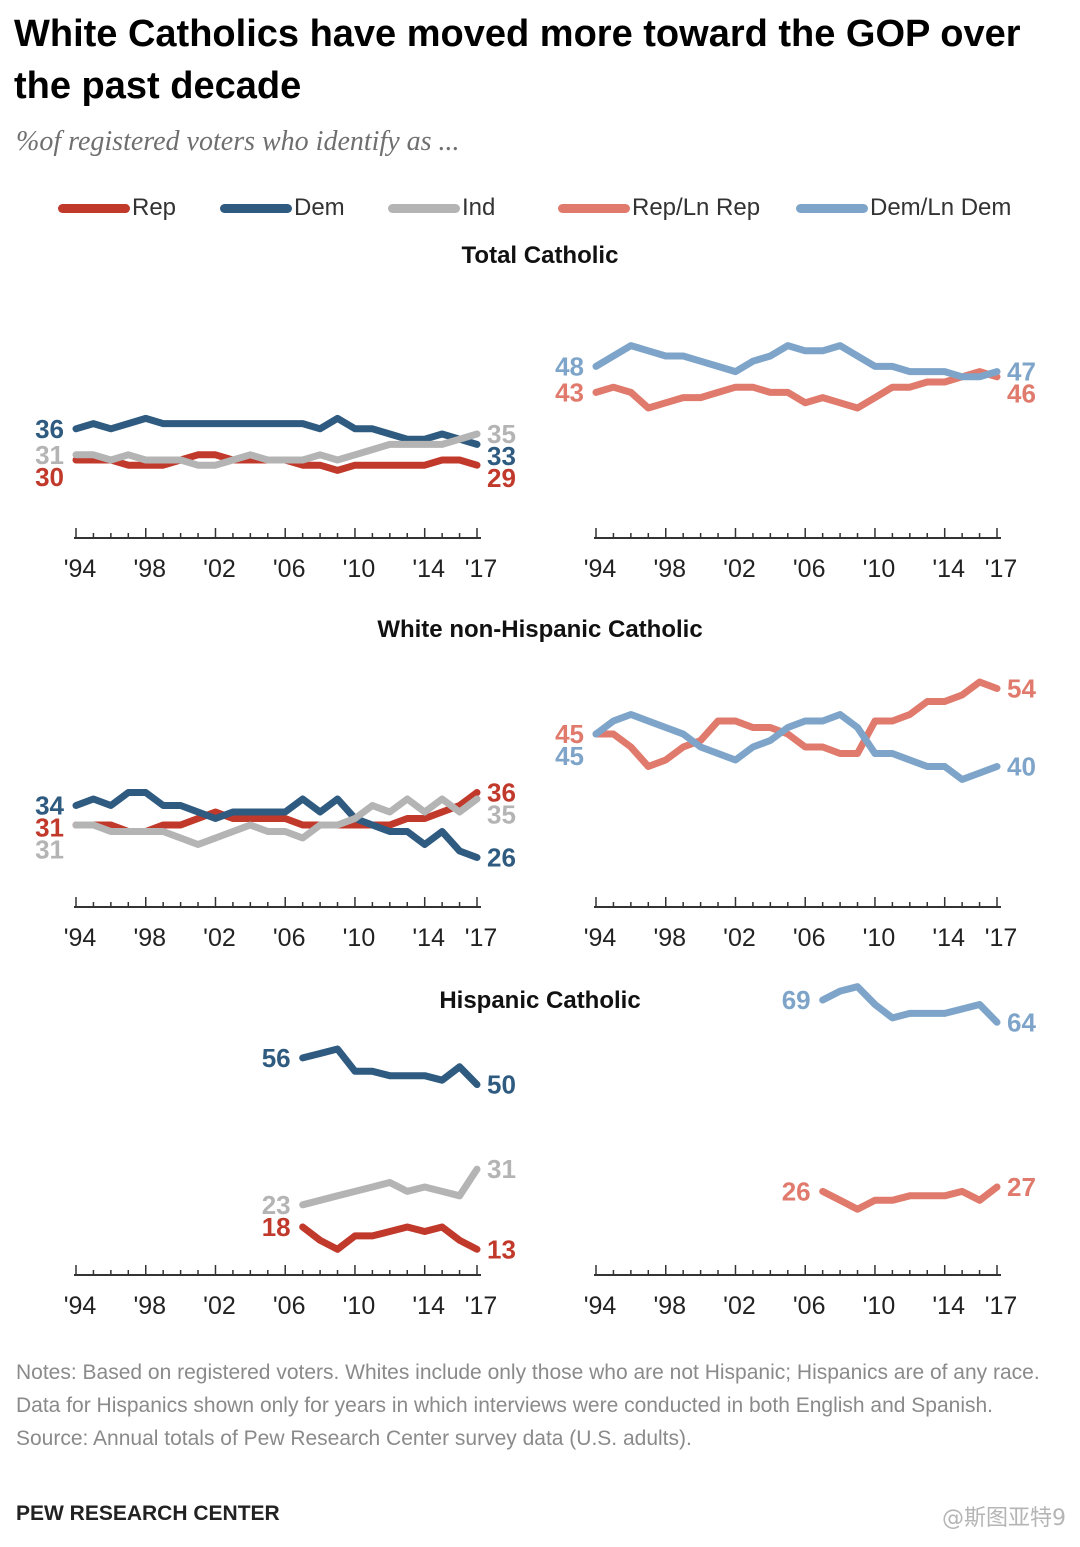 This screenshot has height=1547, width=1080. Describe the element at coordinates (80, 1306) in the screenshot. I see `hispanic-catholic-left-tick-label: '94` at that location.